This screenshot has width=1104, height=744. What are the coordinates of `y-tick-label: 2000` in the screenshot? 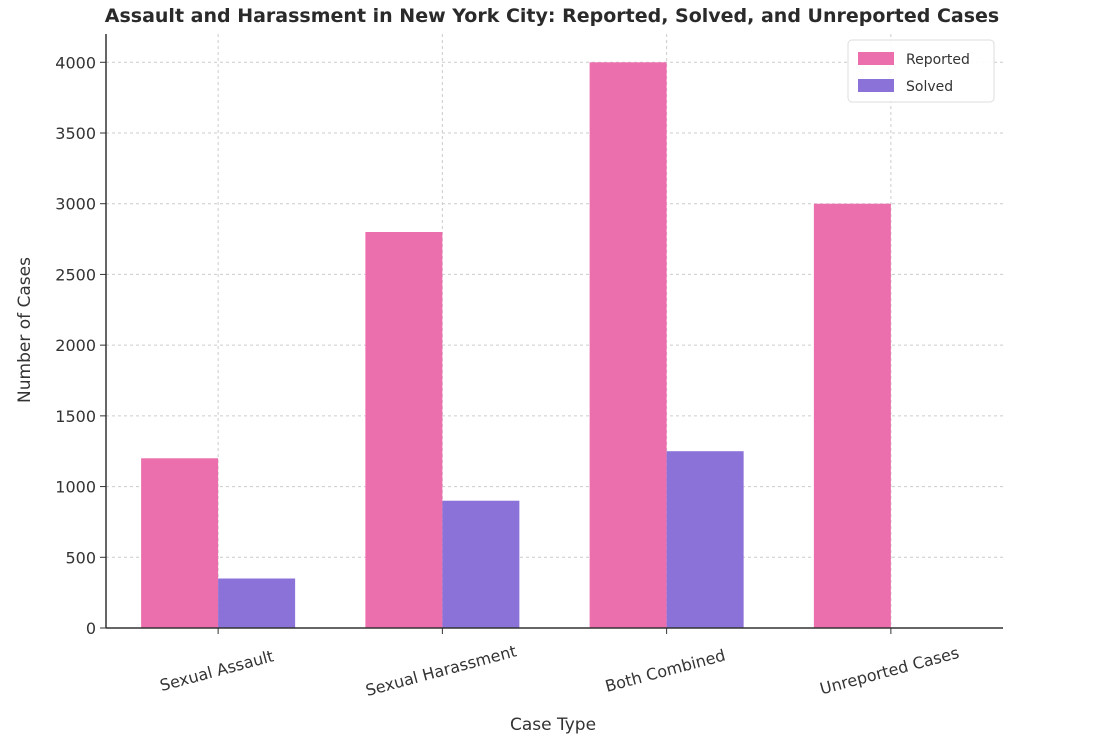 It's located at (75, 345).